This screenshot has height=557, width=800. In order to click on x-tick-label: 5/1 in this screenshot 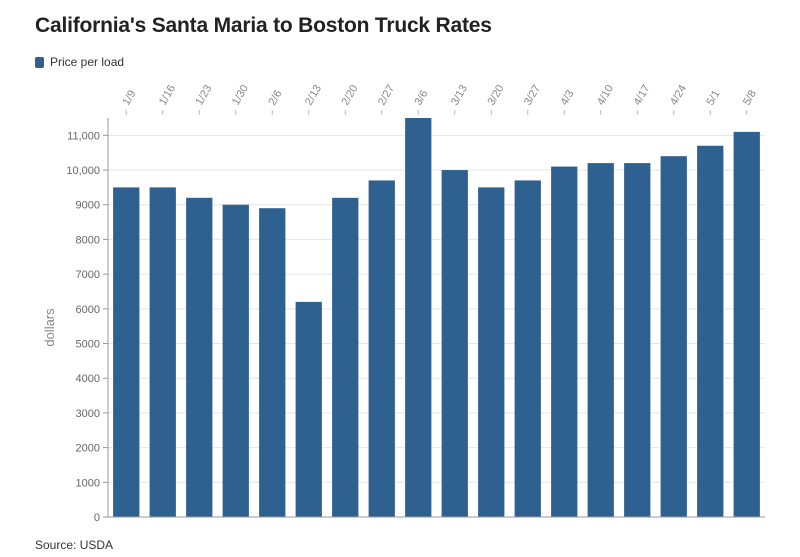, I will do `click(713, 97)`.